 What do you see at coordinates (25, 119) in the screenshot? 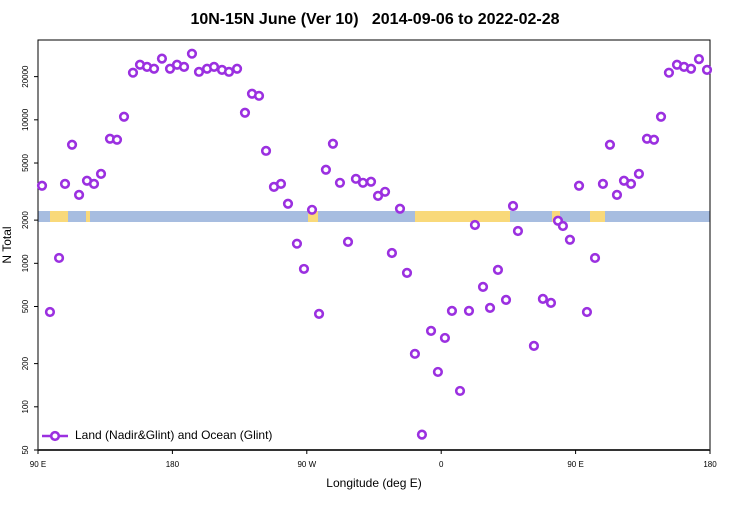
I see `y-tick-label: 10000` at bounding box center [25, 119].